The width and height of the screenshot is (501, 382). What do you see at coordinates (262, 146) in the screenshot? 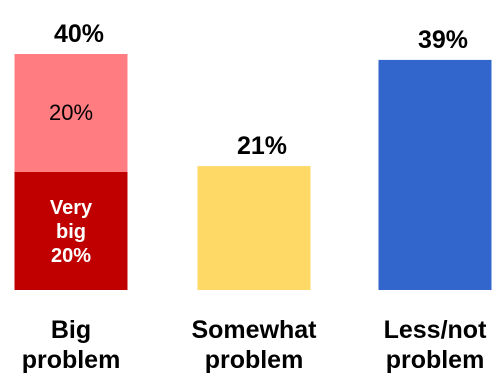
I see `total-value-label: 21%` at bounding box center [262, 146].